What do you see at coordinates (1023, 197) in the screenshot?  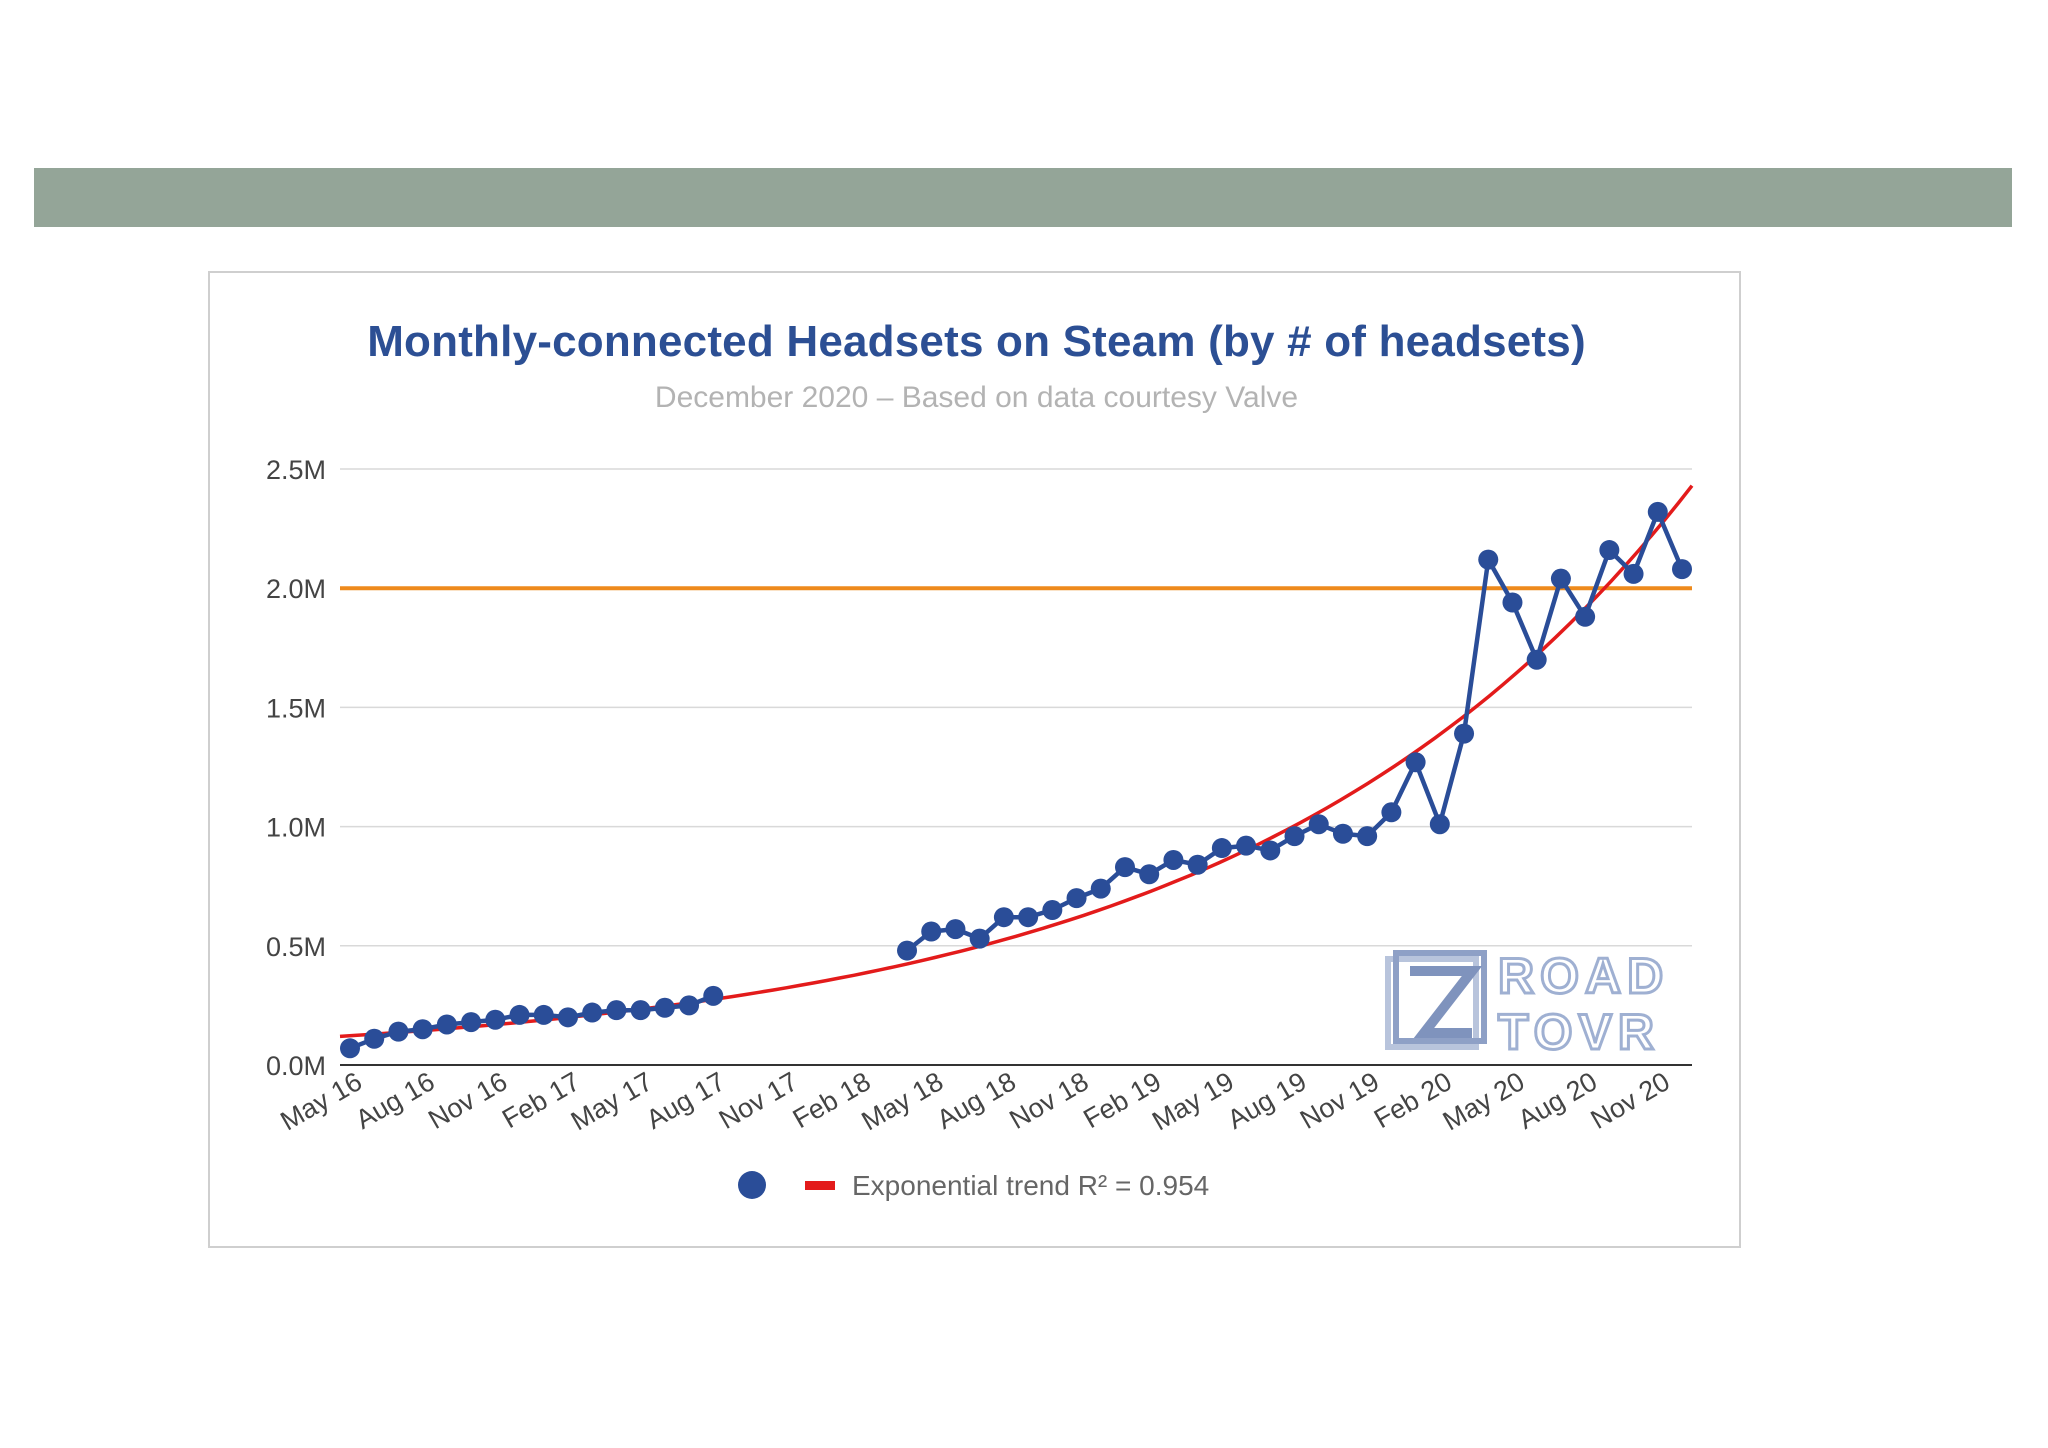 I see `slide-header-band` at bounding box center [1023, 197].